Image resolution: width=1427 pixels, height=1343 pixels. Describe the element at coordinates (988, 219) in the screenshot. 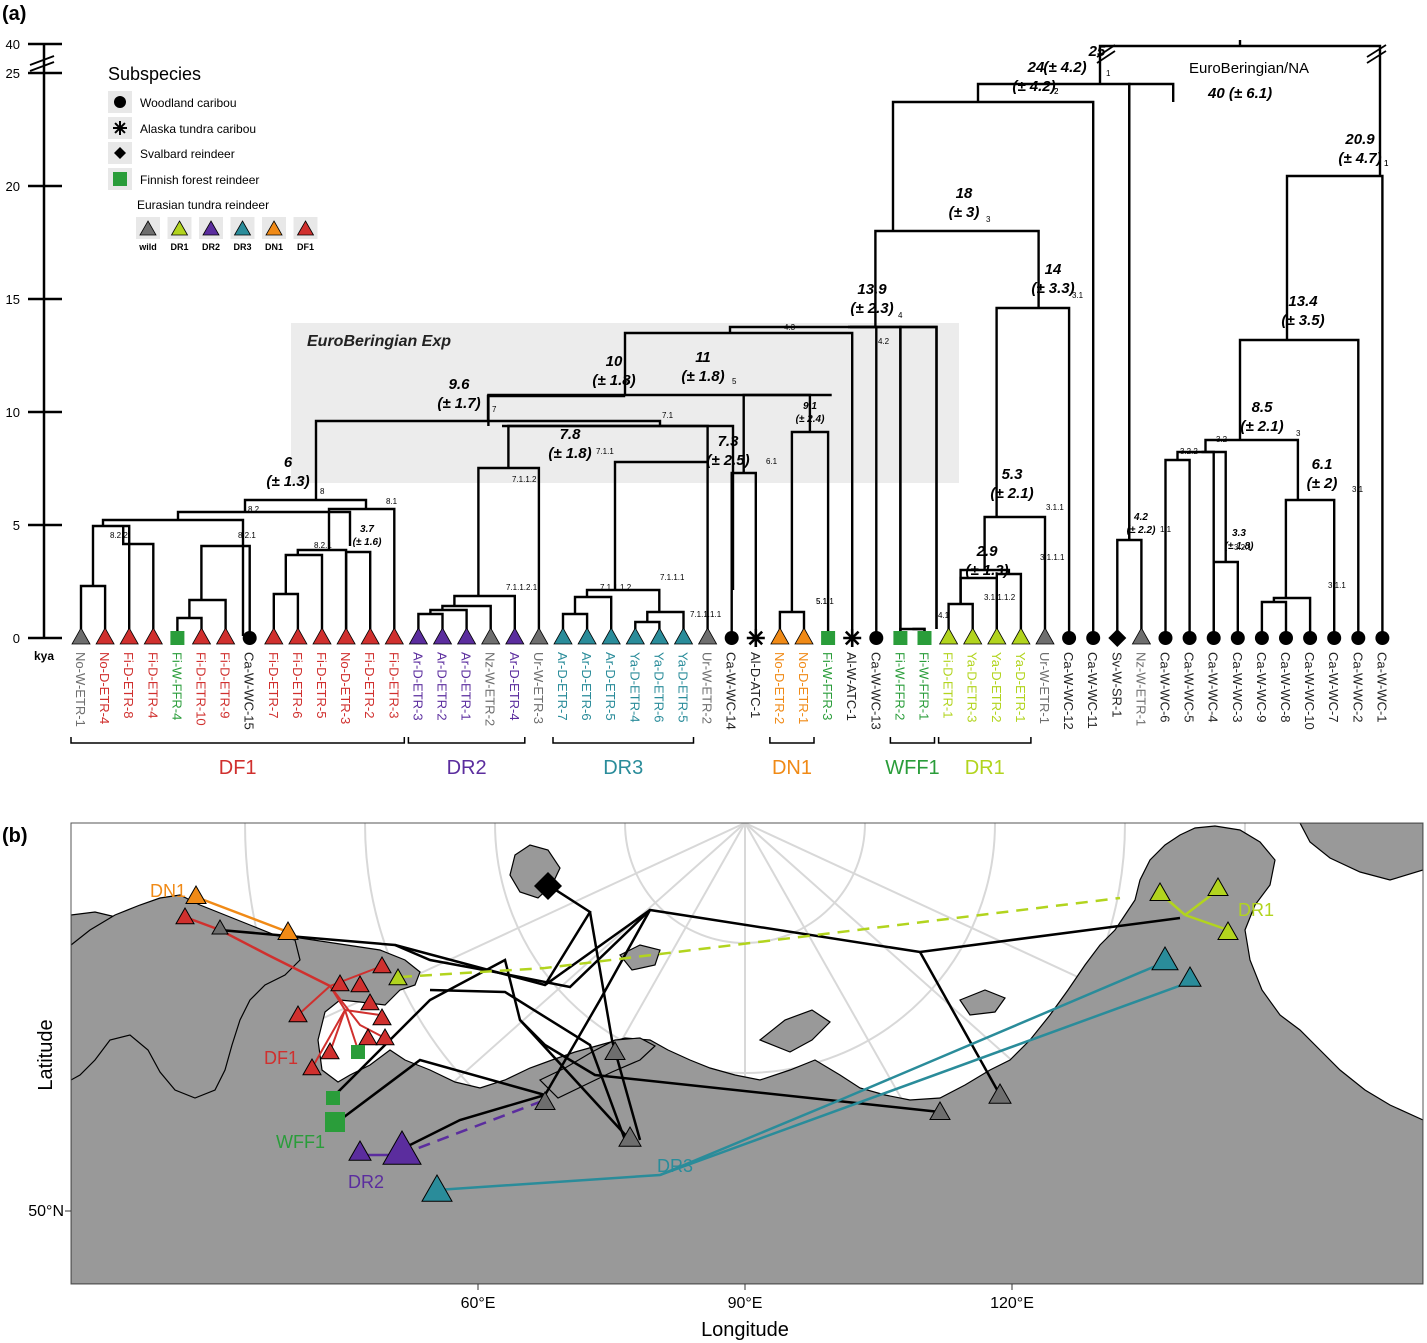

I see `node-id: 3` at that location.